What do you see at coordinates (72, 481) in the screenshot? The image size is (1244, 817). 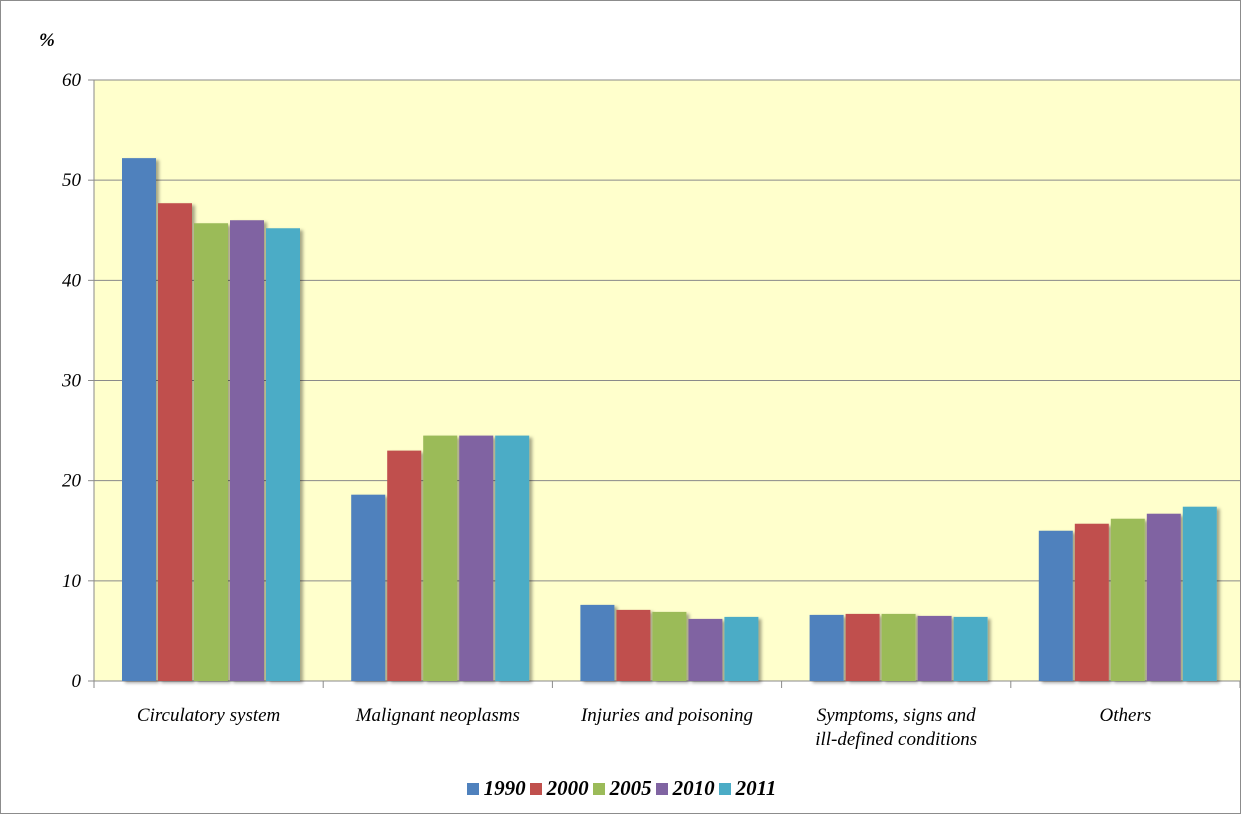 I see `y-tick-label-20: 20` at bounding box center [72, 481].